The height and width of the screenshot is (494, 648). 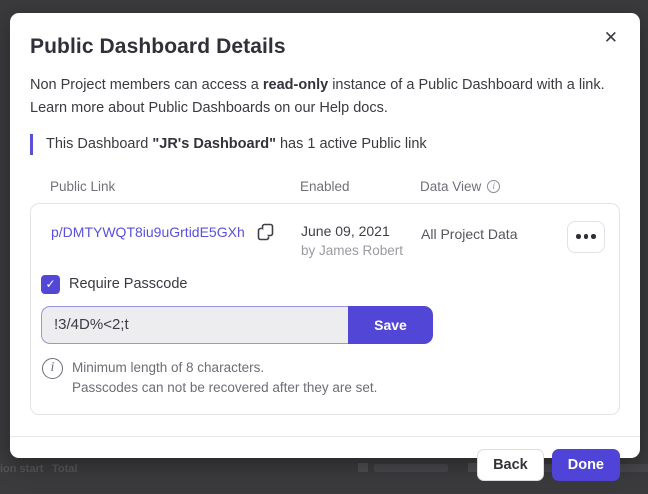 I want to click on enabled-date: June 09, 2021, so click(x=345, y=230).